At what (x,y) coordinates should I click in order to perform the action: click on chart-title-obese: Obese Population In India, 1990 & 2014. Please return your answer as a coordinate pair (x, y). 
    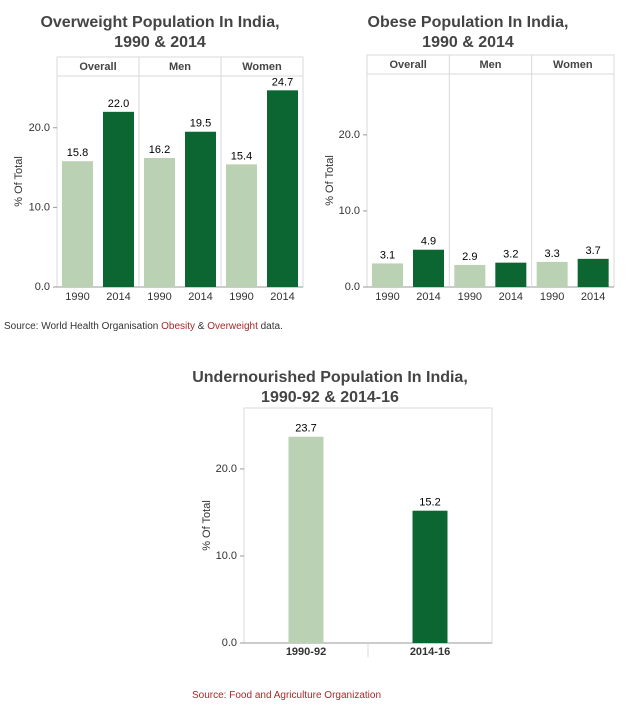
    Looking at the image, I should click on (468, 33).